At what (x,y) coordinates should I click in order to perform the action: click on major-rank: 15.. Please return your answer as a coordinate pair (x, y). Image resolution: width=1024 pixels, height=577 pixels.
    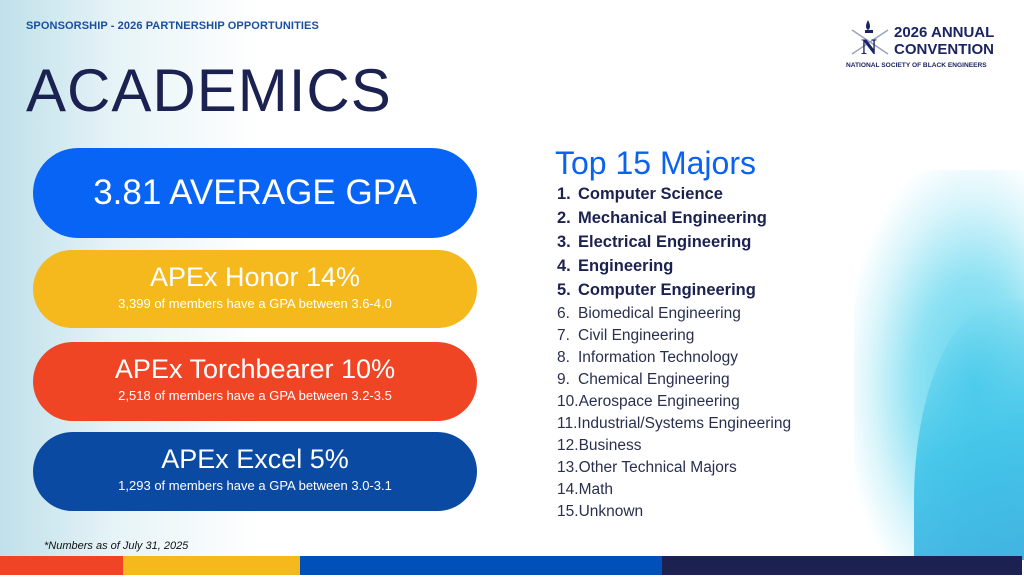
    Looking at the image, I should click on (568, 511).